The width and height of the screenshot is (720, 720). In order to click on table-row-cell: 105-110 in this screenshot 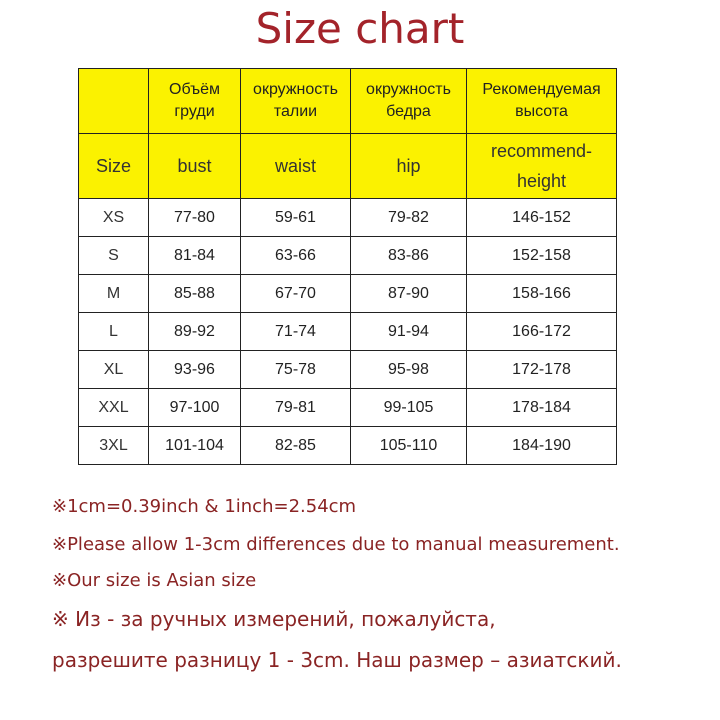, I will do `click(408, 445)`.